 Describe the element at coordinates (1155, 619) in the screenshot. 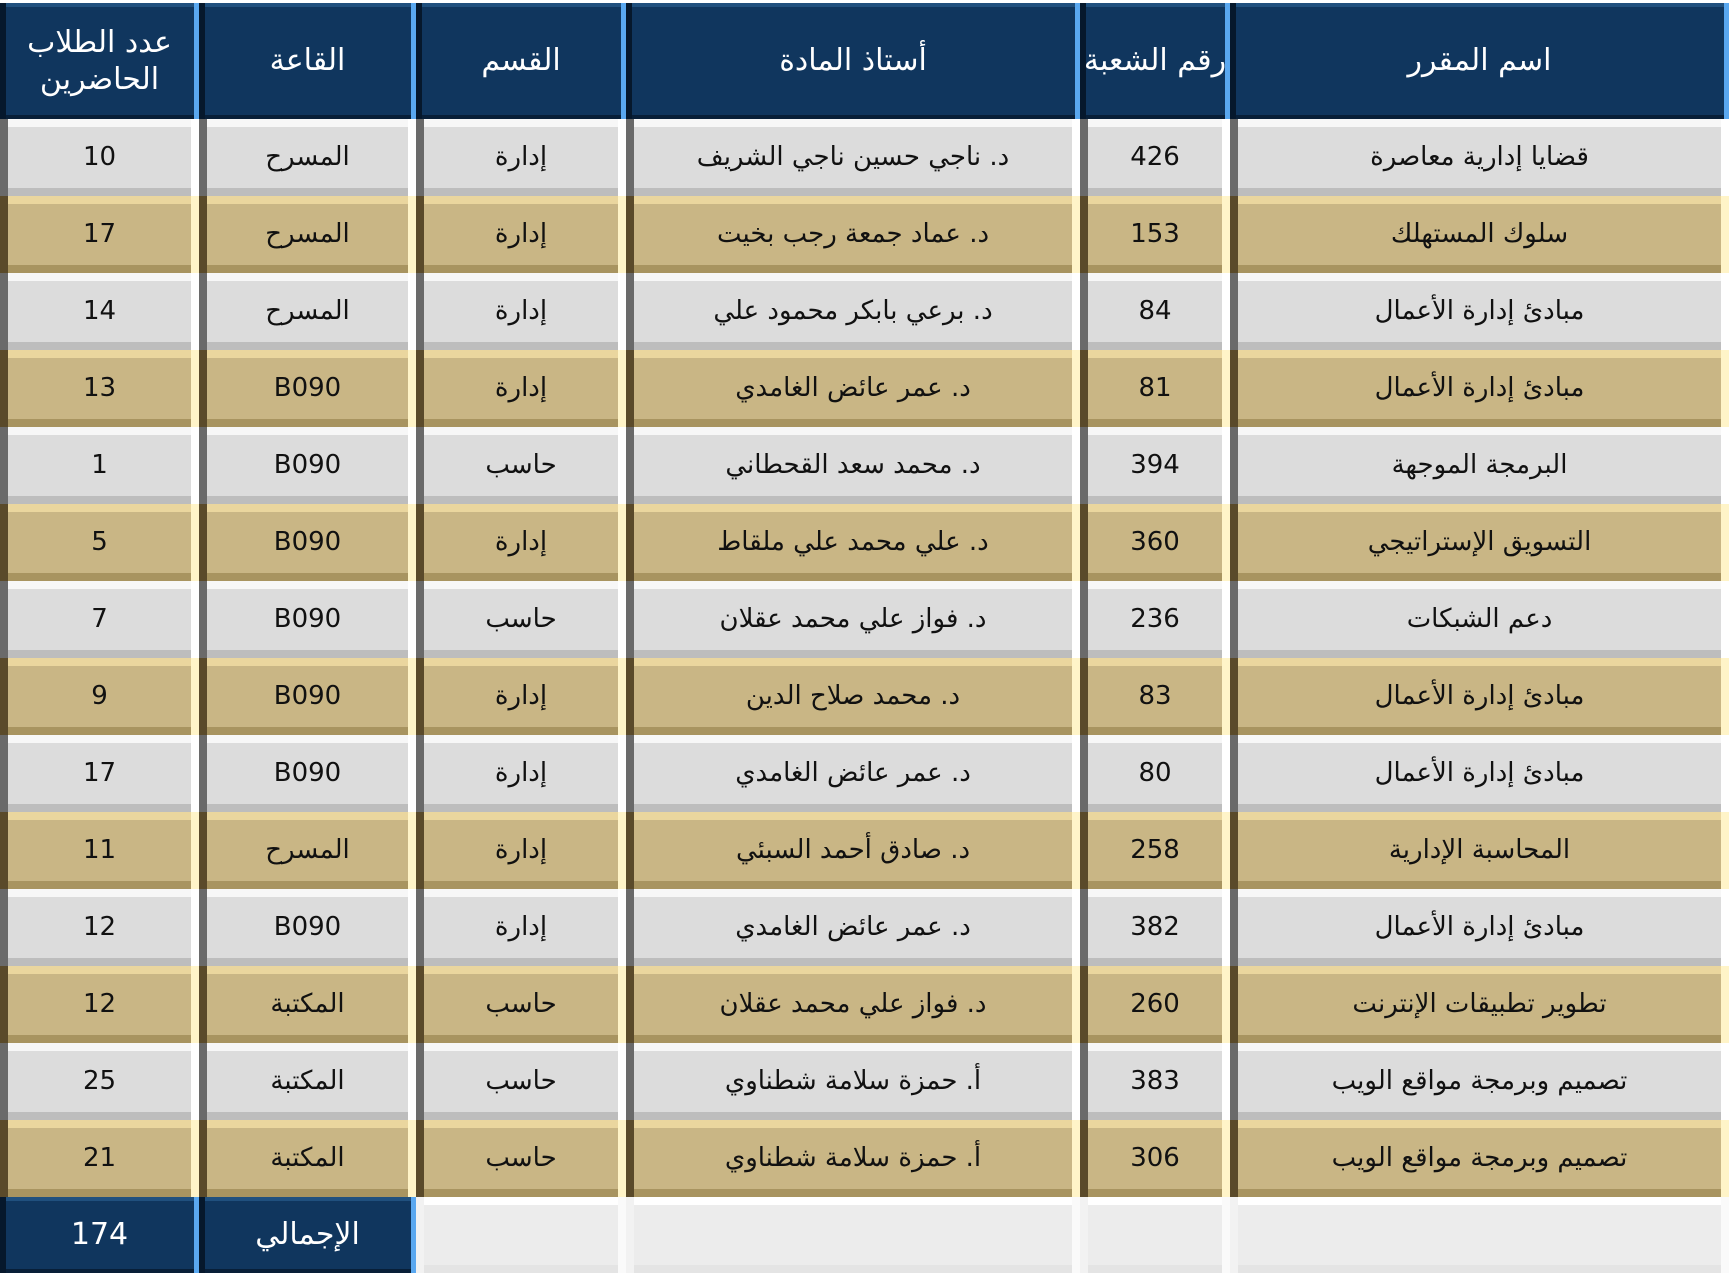

I see `cell-section-number: 236` at that location.